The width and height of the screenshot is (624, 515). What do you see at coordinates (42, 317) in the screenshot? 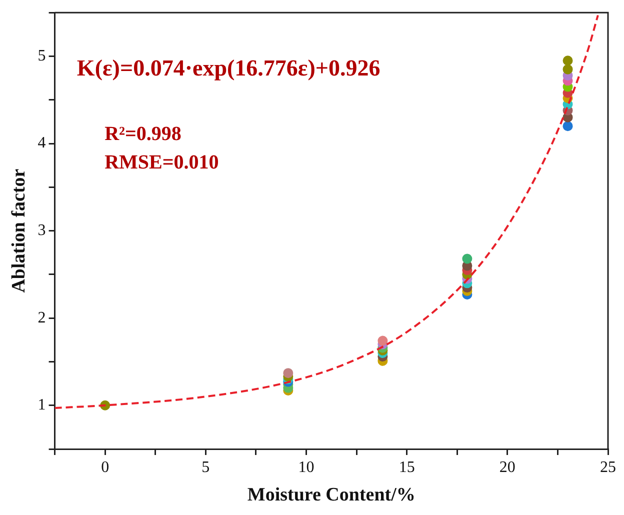
I see `y-tick-label: 2` at bounding box center [42, 317].